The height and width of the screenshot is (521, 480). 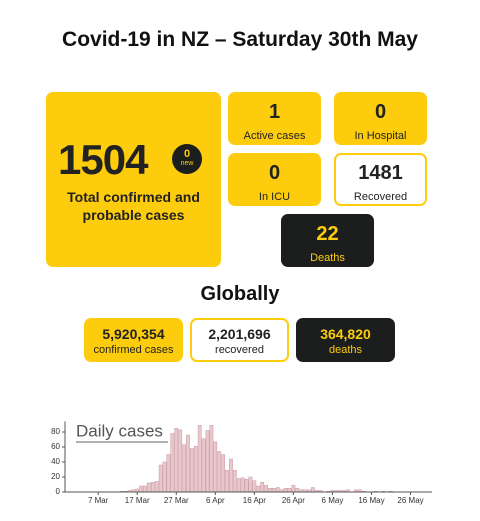 I want to click on global-card: 2,201,696 recovered, so click(x=239, y=340).